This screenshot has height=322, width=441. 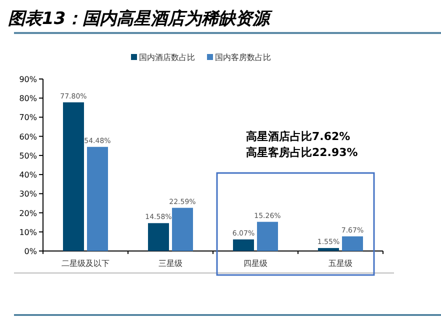 What do you see at coordinates (340, 263) in the screenshot?
I see `x-tick-label: 五星级` at bounding box center [340, 263].